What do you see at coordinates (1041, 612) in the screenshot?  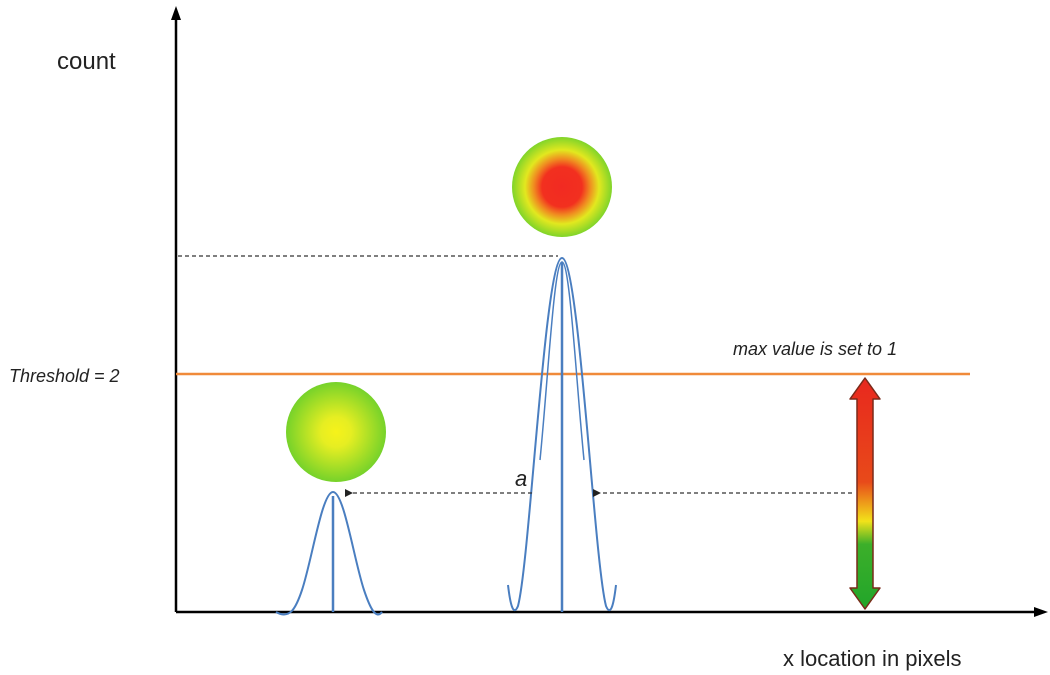 I see `x-axis-arrowhead` at bounding box center [1041, 612].